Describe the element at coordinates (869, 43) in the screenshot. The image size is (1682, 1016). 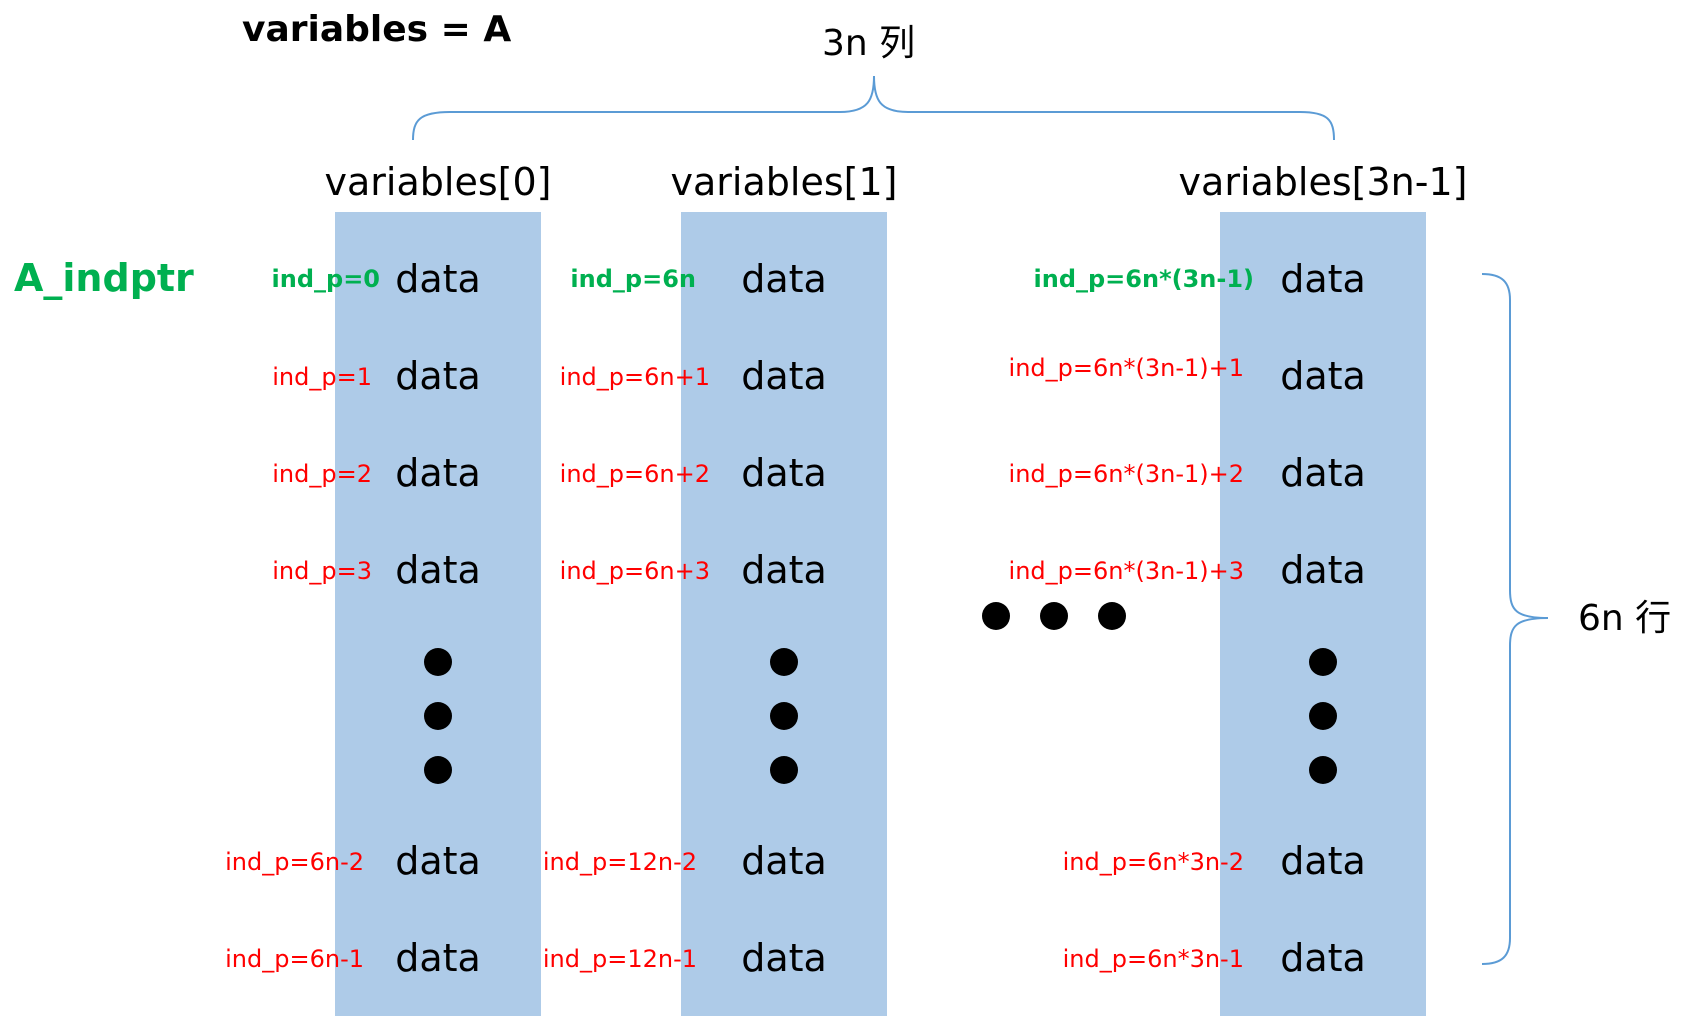
I see `columns-count-label: 3n 列` at that location.